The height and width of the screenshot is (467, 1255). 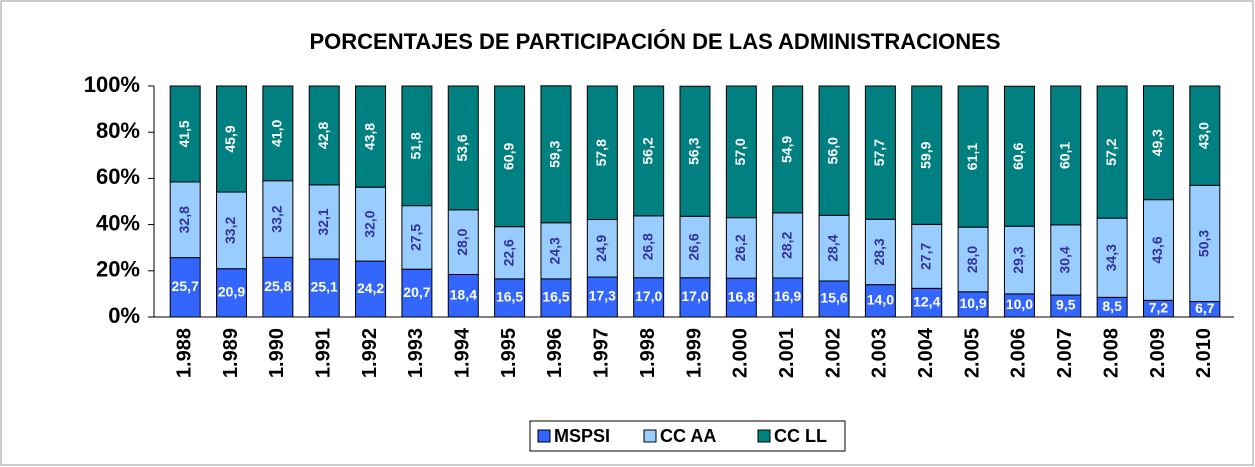 I want to click on data-label: 53,6, so click(x=462, y=147).